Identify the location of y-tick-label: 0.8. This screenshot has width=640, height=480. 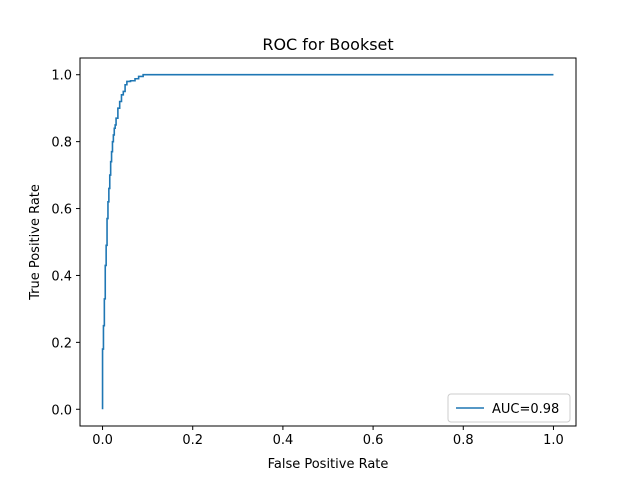
(61, 143).